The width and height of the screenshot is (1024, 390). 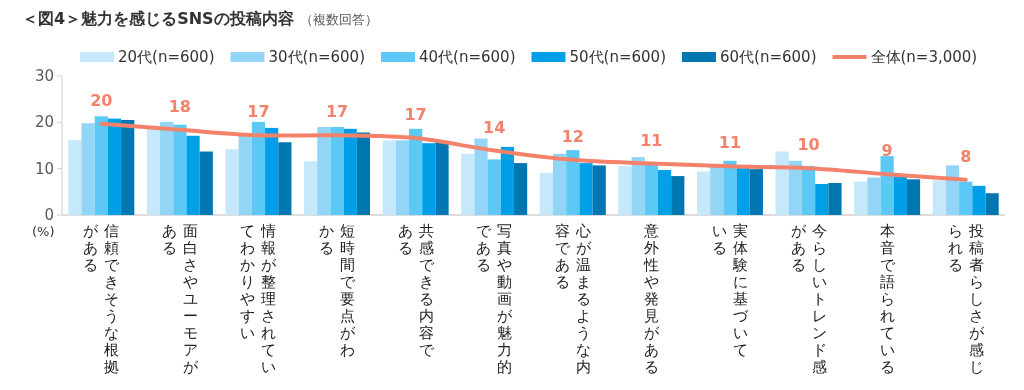 What do you see at coordinates (651, 299) in the screenshot?
I see `category-label: 意外性や発見がある` at bounding box center [651, 299].